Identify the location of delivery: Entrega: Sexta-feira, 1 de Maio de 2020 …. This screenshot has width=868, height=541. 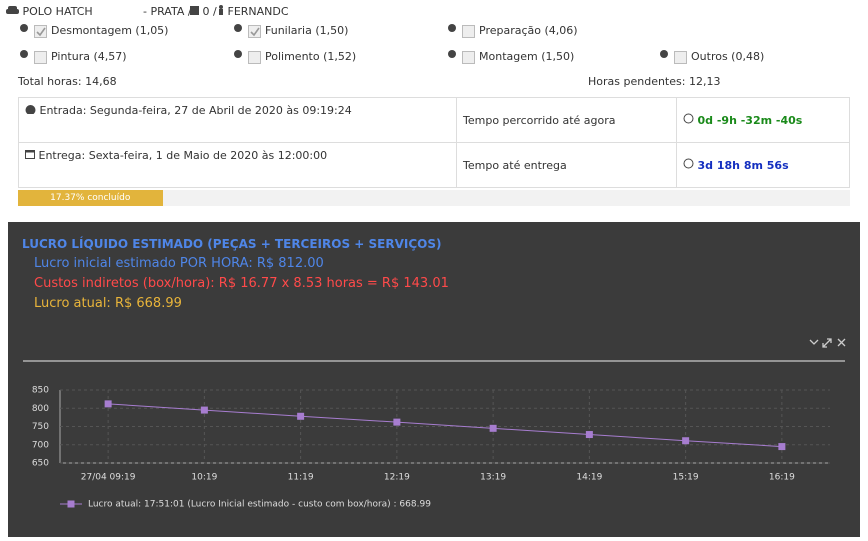
(183, 155).